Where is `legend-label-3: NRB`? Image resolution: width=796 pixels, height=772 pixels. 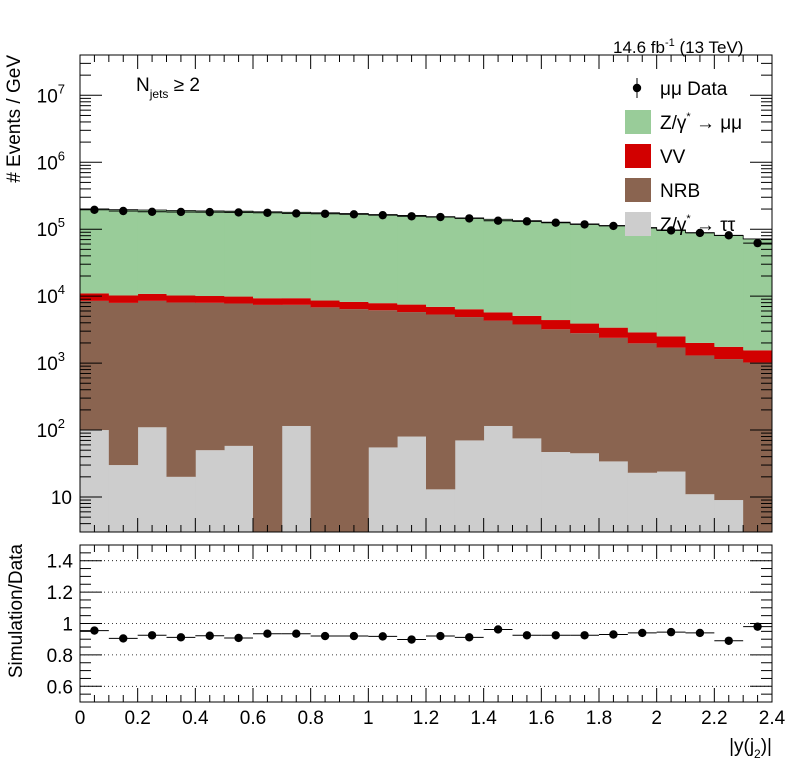
legend-label-3: NRB is located at coordinates (680, 191).